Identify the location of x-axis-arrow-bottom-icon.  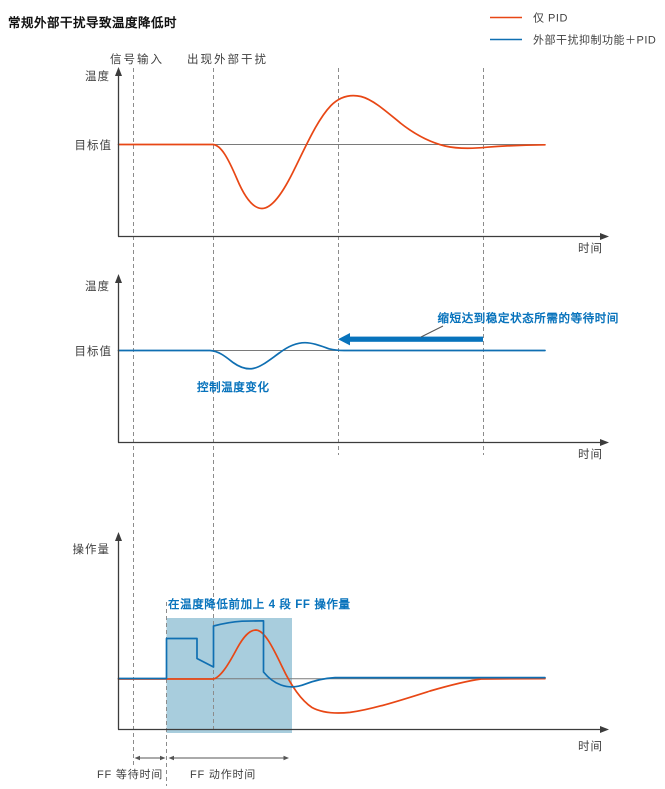
(604, 729).